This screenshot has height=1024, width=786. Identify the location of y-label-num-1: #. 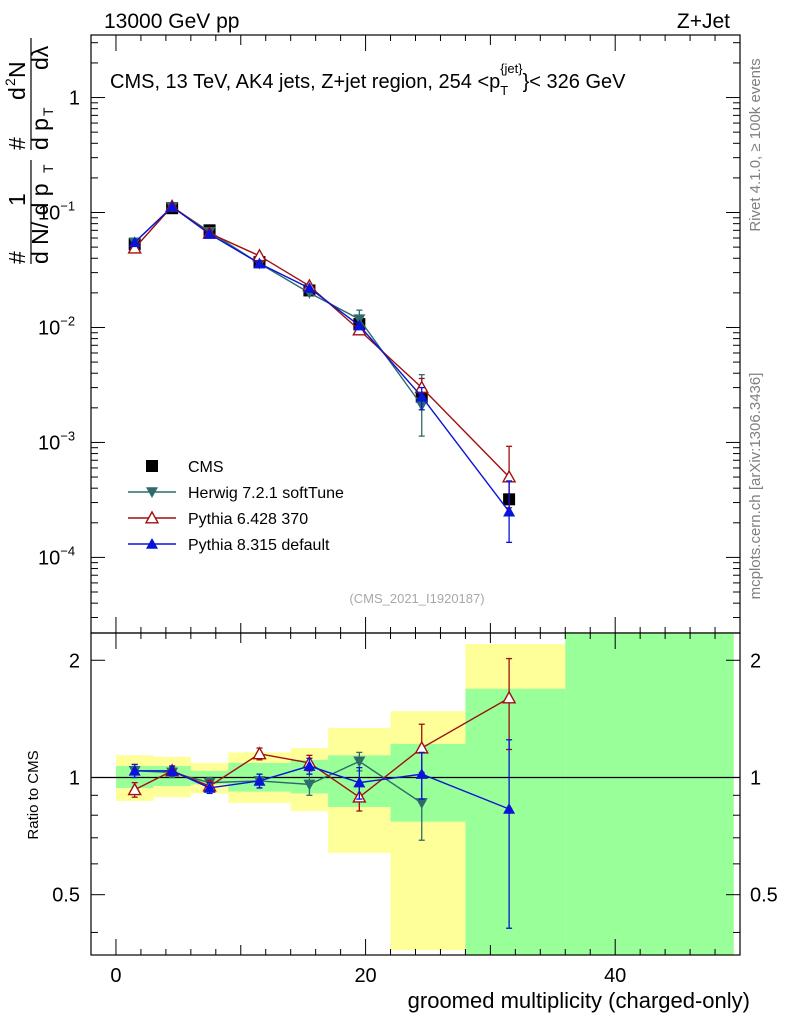
(17, 257).